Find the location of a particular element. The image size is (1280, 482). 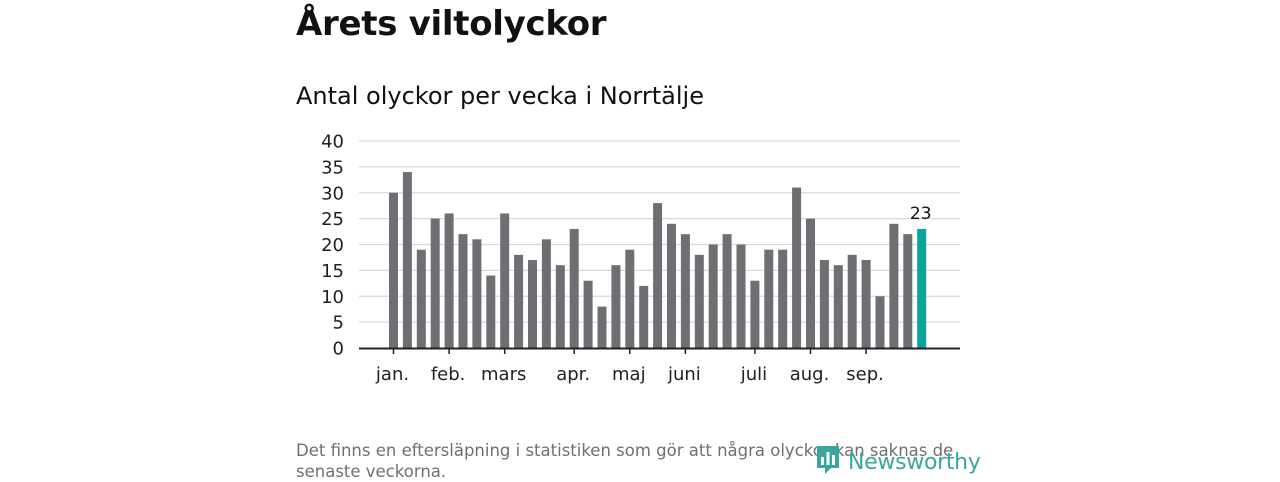

y-tick-label: 0 is located at coordinates (338, 349).